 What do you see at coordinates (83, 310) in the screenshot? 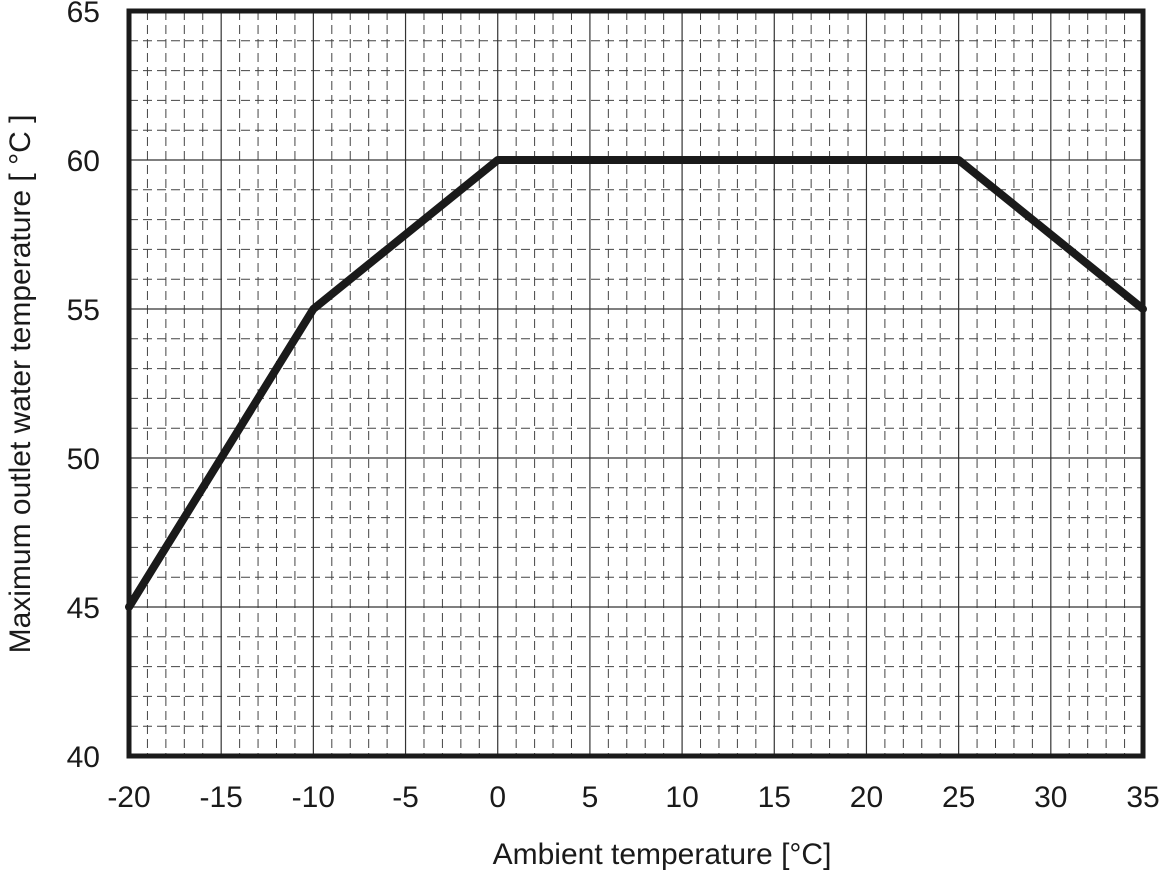
I see `y-tick-label: 55` at bounding box center [83, 310].